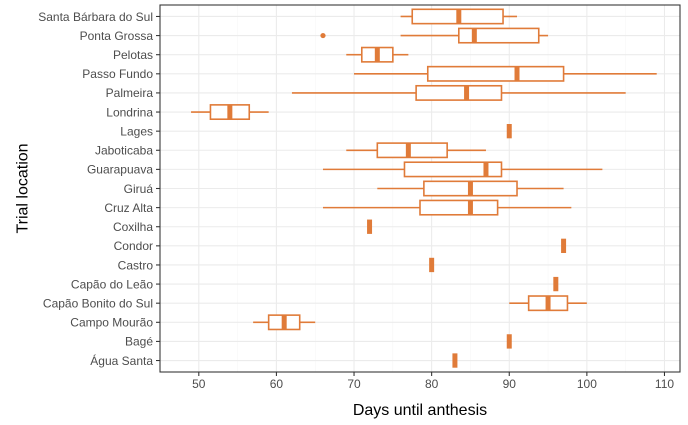 The height and width of the screenshot is (425, 688). What do you see at coordinates (470, 188) in the screenshot?
I see `box-giruá` at bounding box center [470, 188].